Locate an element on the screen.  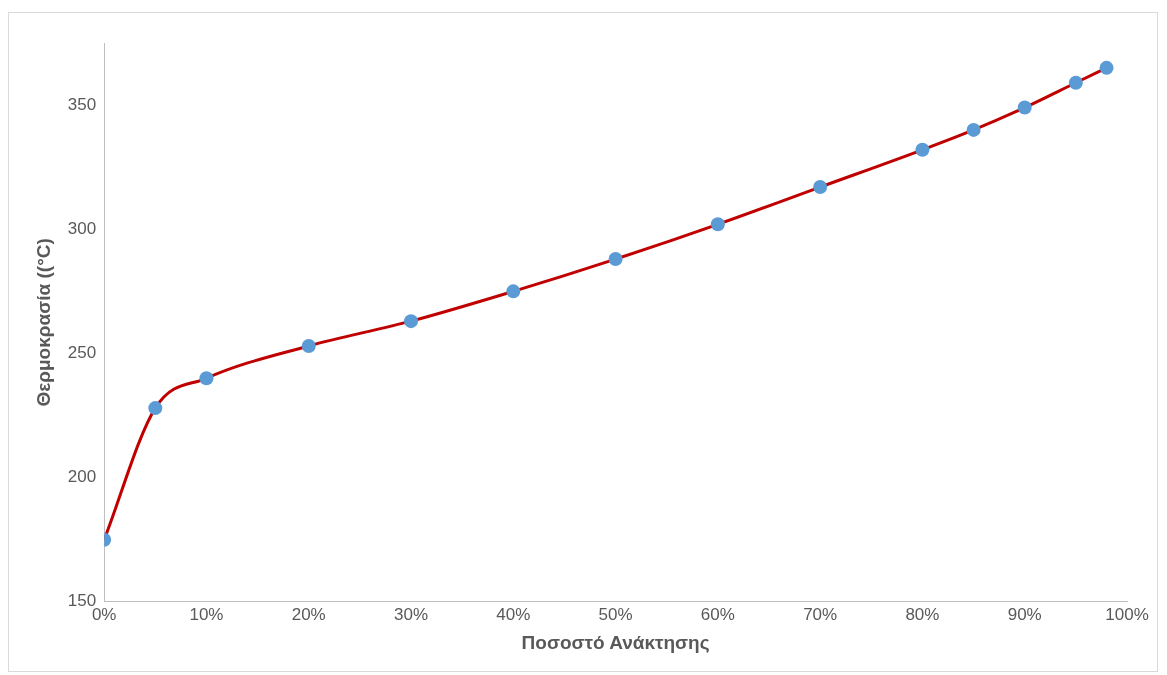
x-axis-title: Ποσοστό Ανάκτησης is located at coordinates (615, 642).